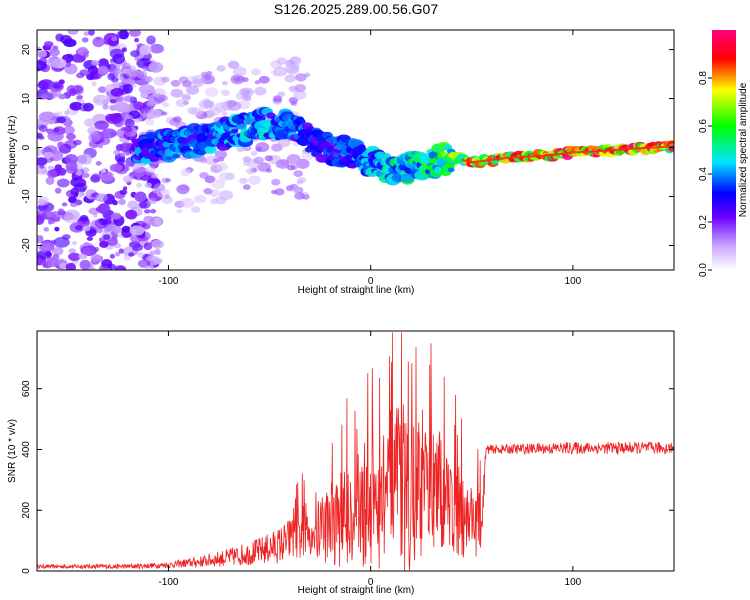 The height and width of the screenshot is (600, 750). I want to click on colorbar-scale, so click(724, 150).